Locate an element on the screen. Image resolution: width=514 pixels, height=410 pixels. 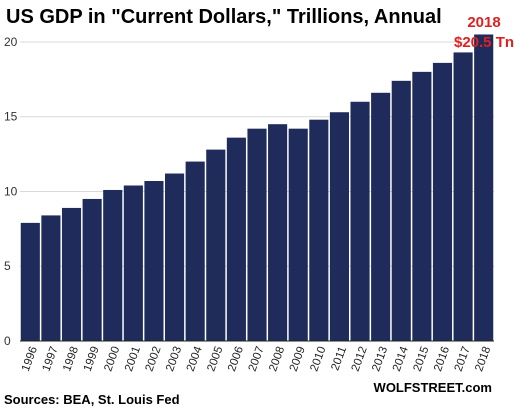
x-tick-label: 2010 is located at coordinates (318, 359).